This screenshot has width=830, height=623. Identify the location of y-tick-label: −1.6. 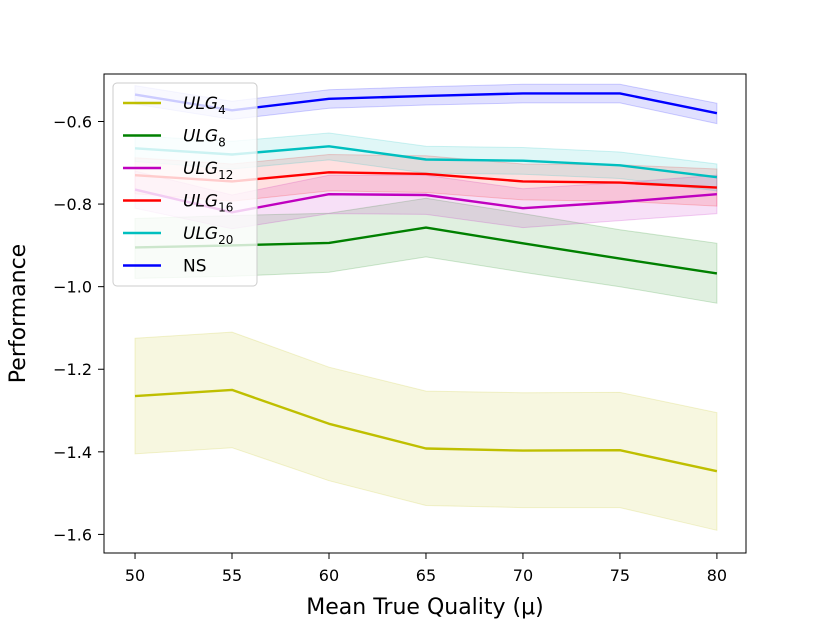
(72, 534).